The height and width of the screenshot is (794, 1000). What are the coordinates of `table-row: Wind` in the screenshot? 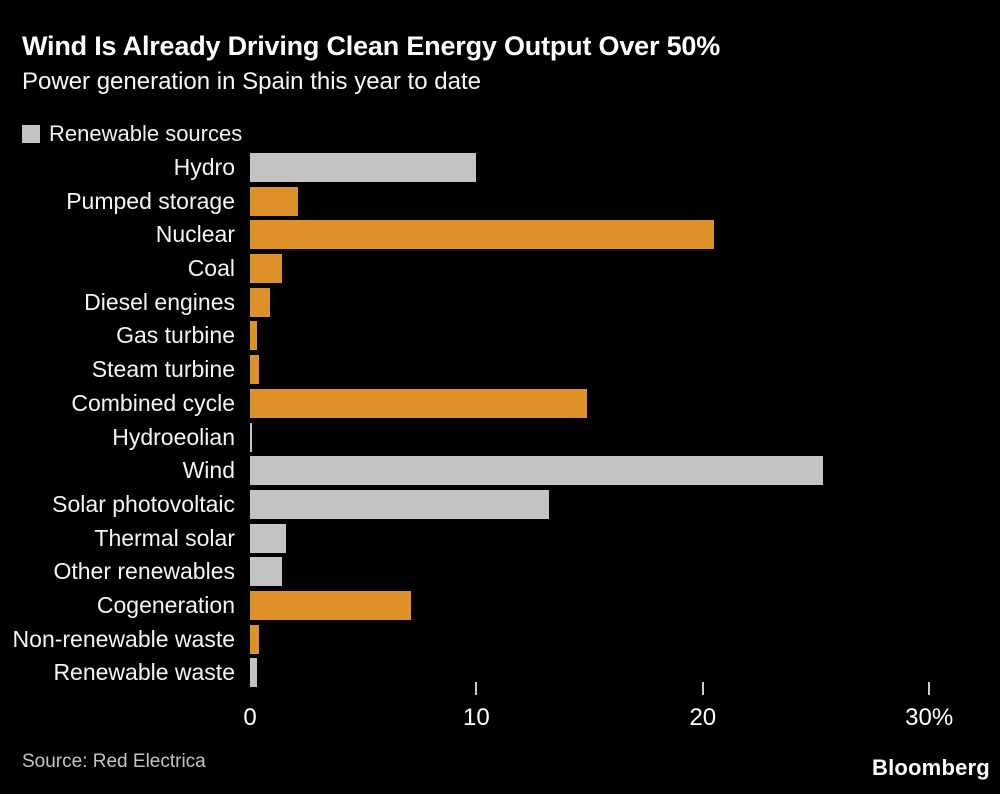 It's located at (500, 473).